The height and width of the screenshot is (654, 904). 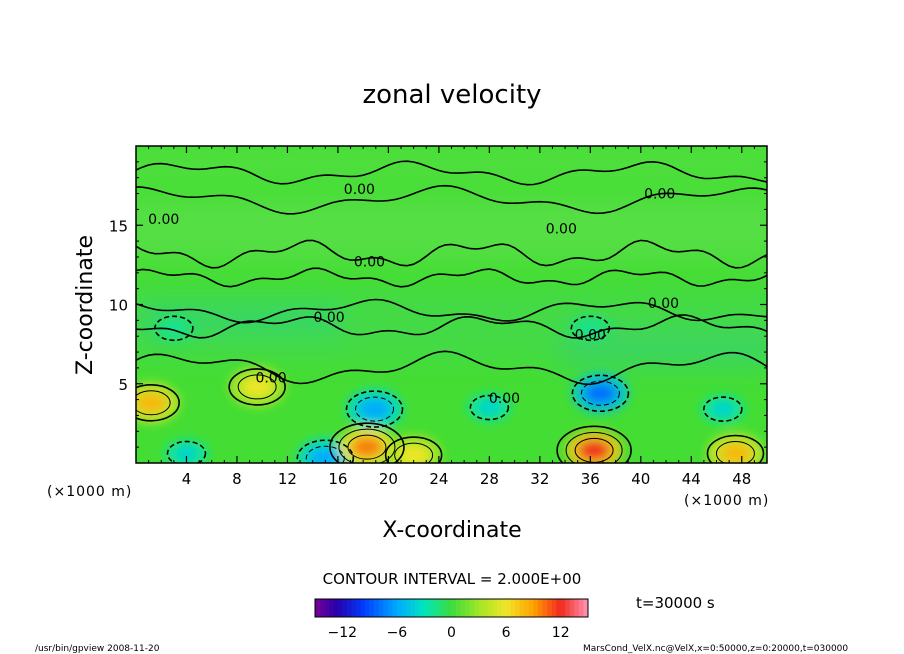 What do you see at coordinates (388, 479) in the screenshot?
I see `x-tick-label: 20` at bounding box center [388, 479].